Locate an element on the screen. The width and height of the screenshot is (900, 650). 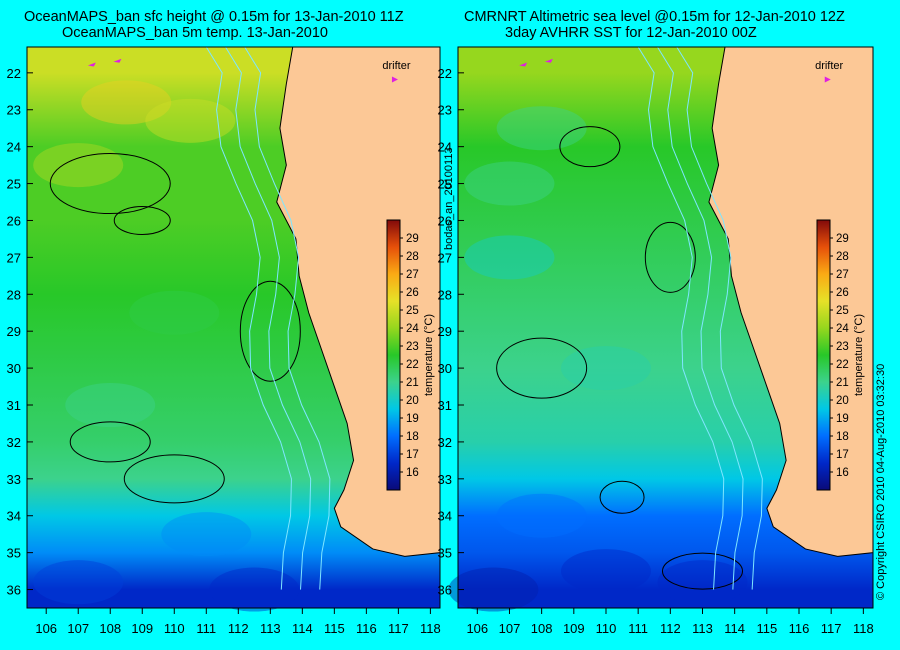
y-tick-label: 30 is located at coordinates (445, 368).